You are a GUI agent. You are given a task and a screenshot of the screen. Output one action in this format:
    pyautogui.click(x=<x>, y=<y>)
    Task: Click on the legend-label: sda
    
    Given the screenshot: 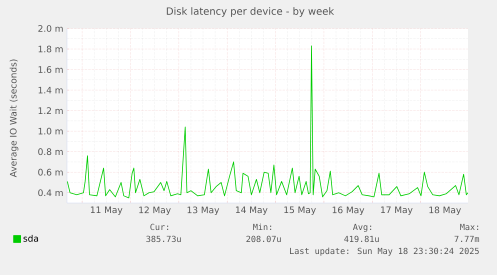 What is the action you would take?
    pyautogui.click(x=30, y=238)
    